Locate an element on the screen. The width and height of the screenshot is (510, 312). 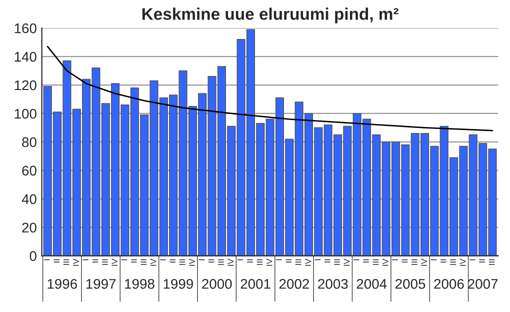
y-tick-label: 40 is located at coordinates (29, 199).